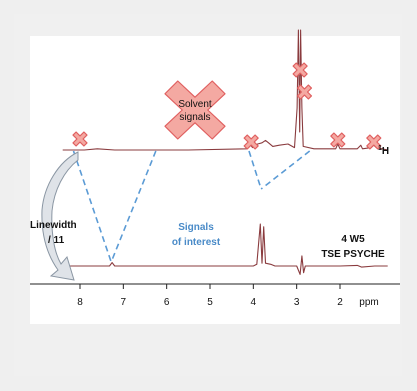 This screenshot has height=391, width=417. Describe the element at coordinates (254, 302) in the screenshot. I see `x-tick-label: 4` at that location.